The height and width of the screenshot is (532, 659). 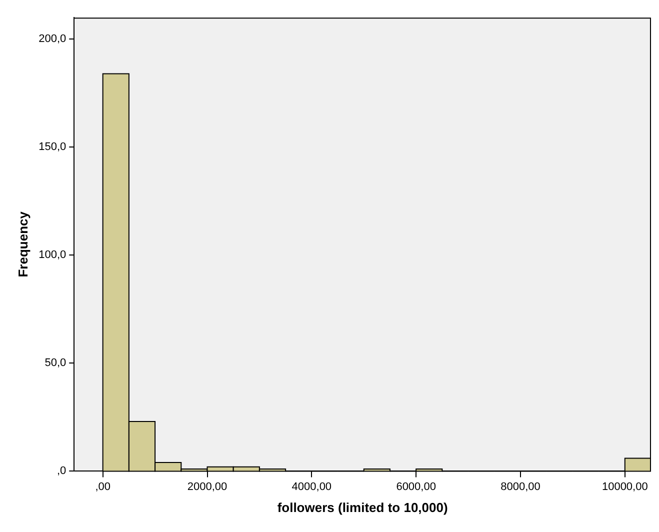 What do you see at coordinates (55, 363) in the screenshot?
I see `y-tick-label: 50,0` at bounding box center [55, 363].